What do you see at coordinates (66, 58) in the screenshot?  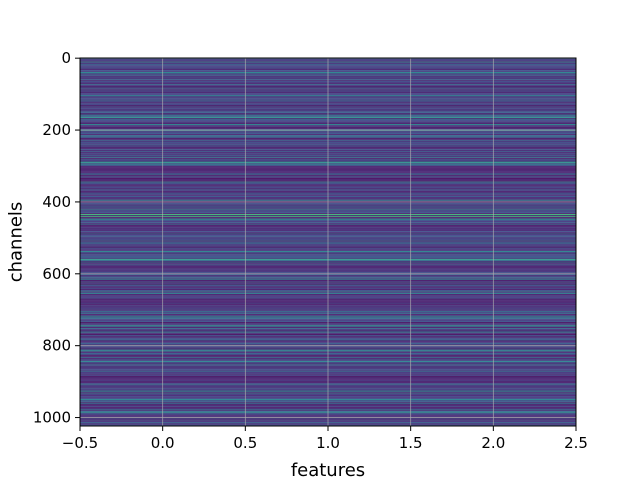 I see `y-tick-label: 0` at bounding box center [66, 58].